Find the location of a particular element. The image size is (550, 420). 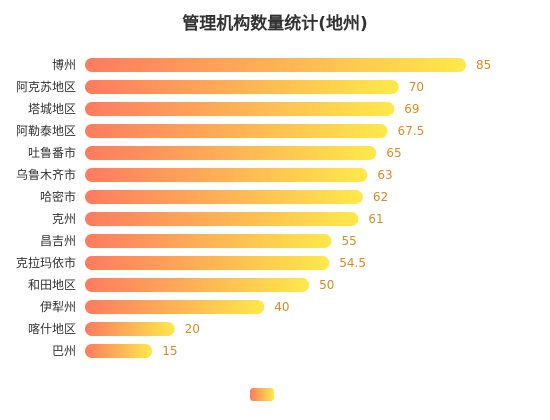

value-label: 65 is located at coordinates (393, 153).